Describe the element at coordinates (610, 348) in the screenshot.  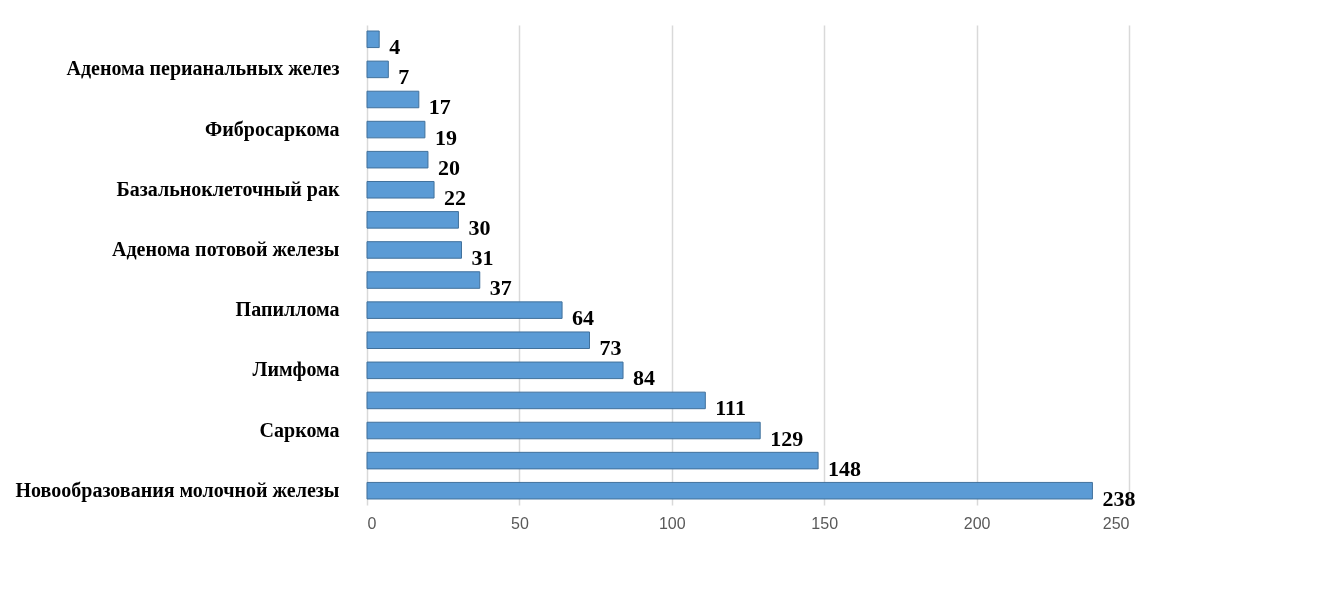
I see `data-label: 73` at that location.